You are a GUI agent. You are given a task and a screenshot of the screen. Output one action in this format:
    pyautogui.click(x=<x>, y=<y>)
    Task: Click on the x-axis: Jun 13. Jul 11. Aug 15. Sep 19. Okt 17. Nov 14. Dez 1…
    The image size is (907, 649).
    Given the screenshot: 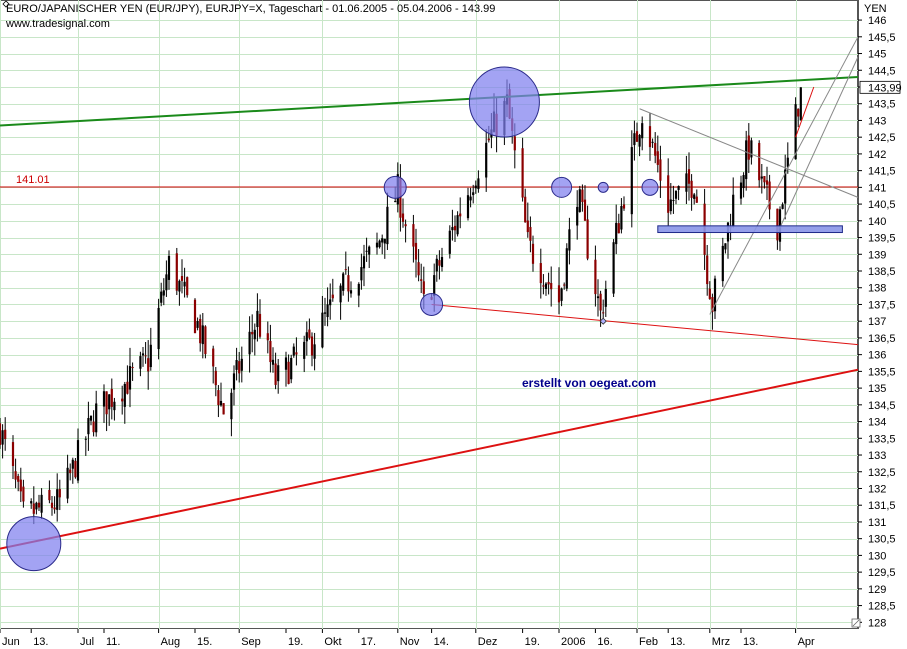 What is the action you would take?
    pyautogui.click(x=407, y=638)
    